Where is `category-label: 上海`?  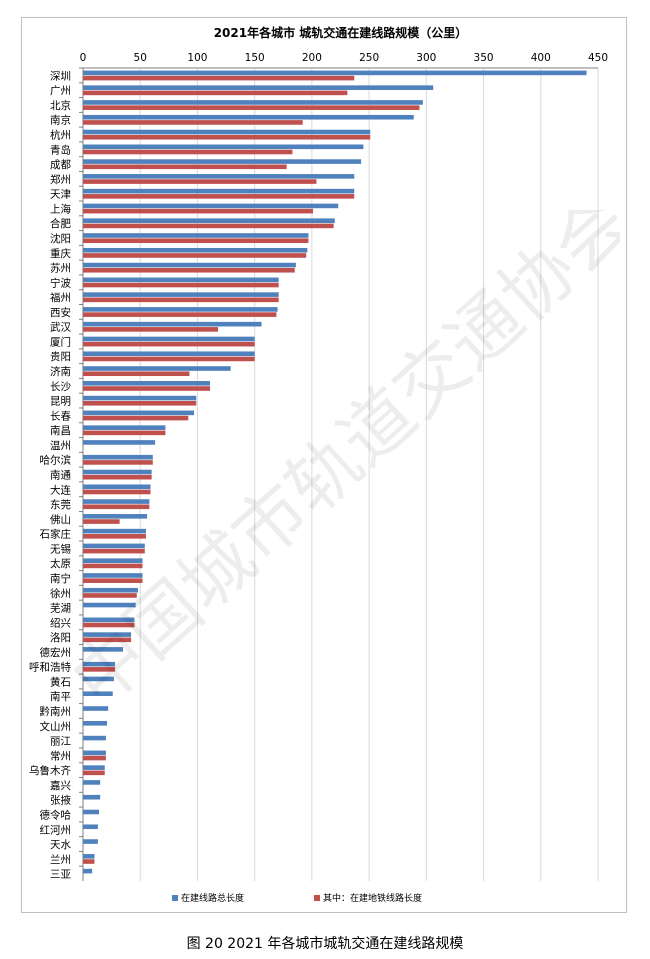
category-label: 上海 is located at coordinates (60, 208).